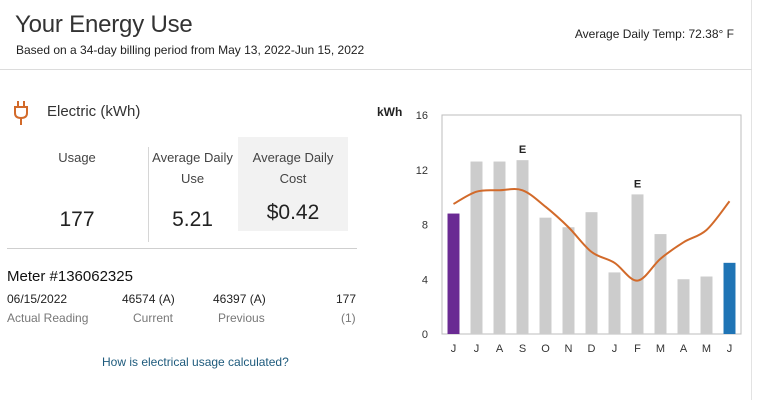  Describe the element at coordinates (37, 299) in the screenshot. I see `reading-date: 06/15/2022` at that location.